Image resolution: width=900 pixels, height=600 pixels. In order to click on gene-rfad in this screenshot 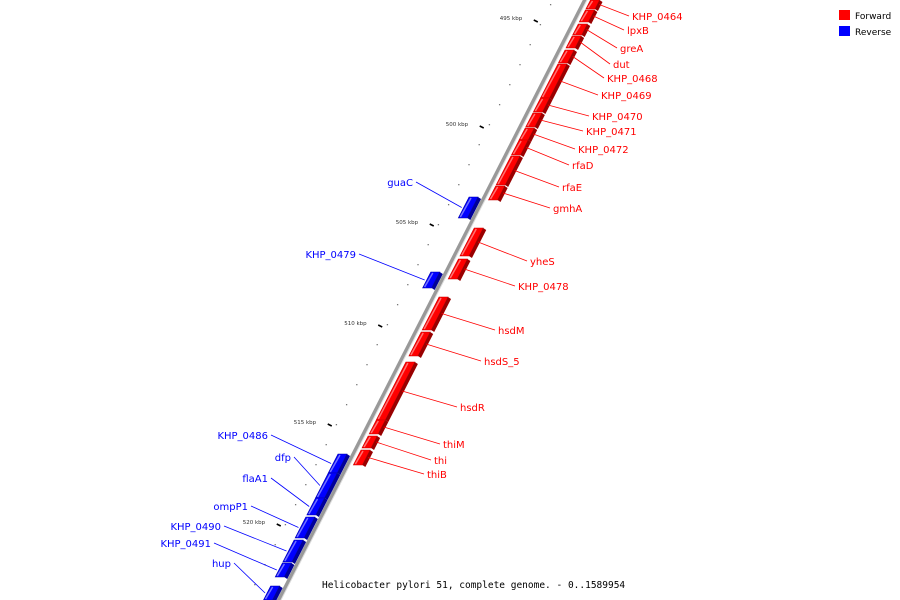, I will do `click(521, 148)`.